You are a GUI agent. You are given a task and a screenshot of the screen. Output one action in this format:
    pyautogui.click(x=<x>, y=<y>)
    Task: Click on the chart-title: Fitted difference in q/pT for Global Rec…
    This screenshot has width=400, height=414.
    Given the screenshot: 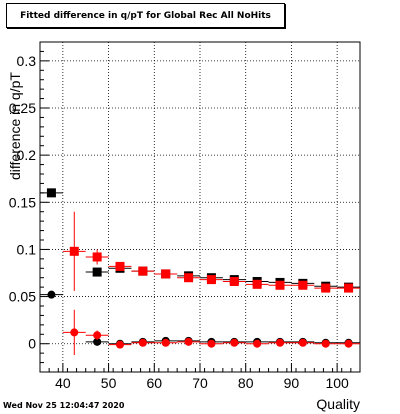 What is the action you would take?
    pyautogui.click(x=145, y=15)
    